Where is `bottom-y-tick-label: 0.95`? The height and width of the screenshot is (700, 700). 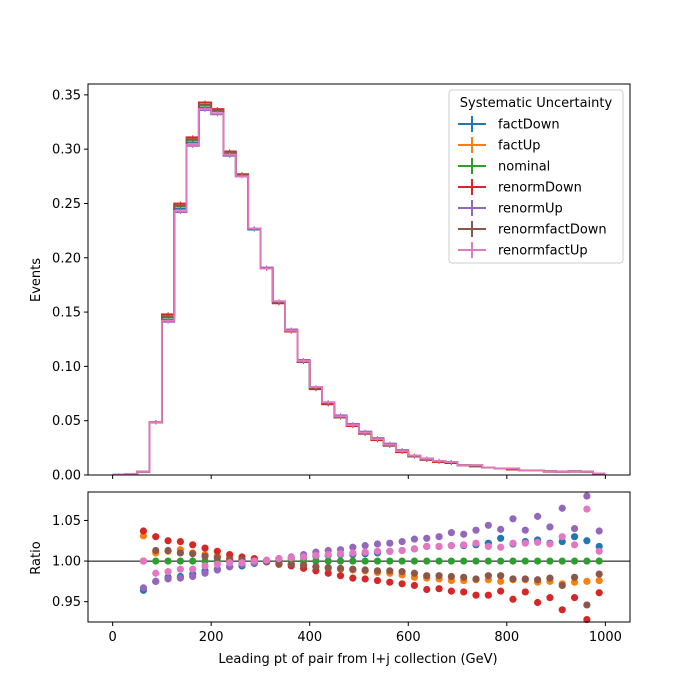
bottom-y-tick-label: 0.95 is located at coordinates (66, 602).